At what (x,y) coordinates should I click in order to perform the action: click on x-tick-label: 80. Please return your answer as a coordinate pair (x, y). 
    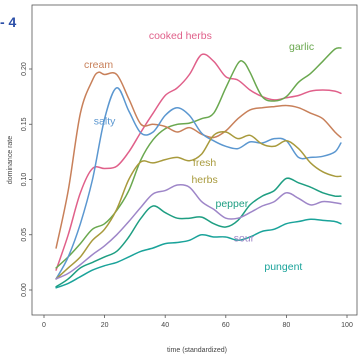
    Looking at the image, I should click on (287, 325).